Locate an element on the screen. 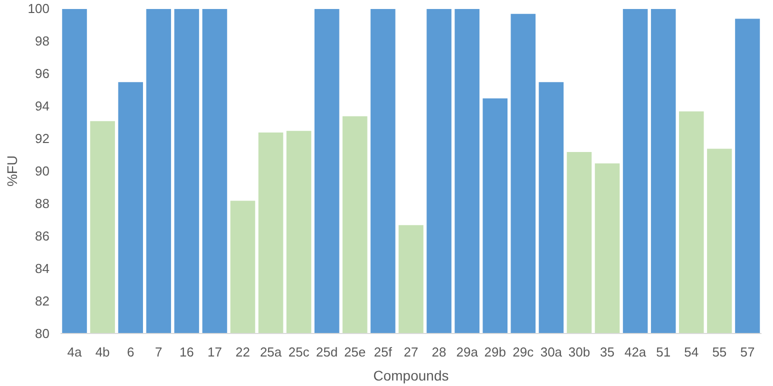 The height and width of the screenshot is (386, 773). y-tick-label: 96 is located at coordinates (42, 73).